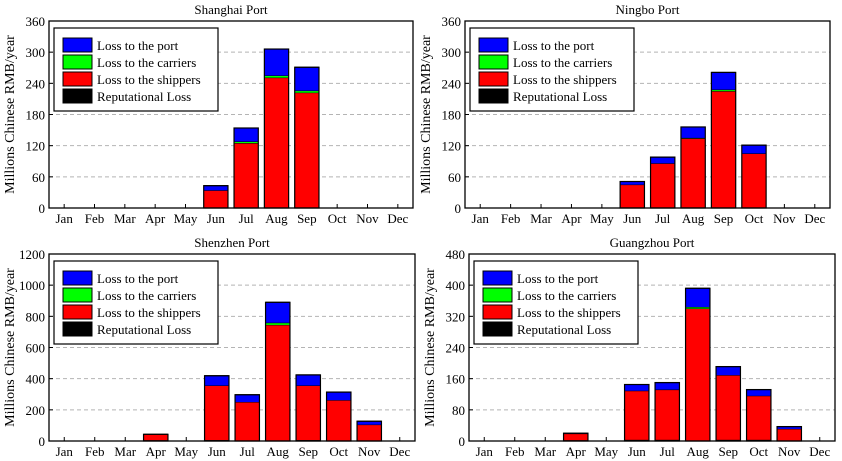  What do you see at coordinates (558, 278) in the screenshot?
I see `legend-label-port: Loss to the port` at bounding box center [558, 278].